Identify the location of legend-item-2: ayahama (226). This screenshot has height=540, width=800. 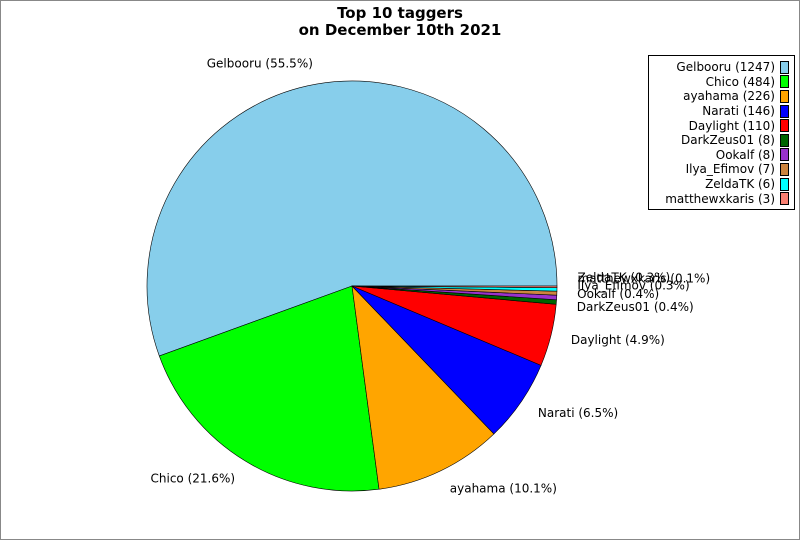
(721, 96).